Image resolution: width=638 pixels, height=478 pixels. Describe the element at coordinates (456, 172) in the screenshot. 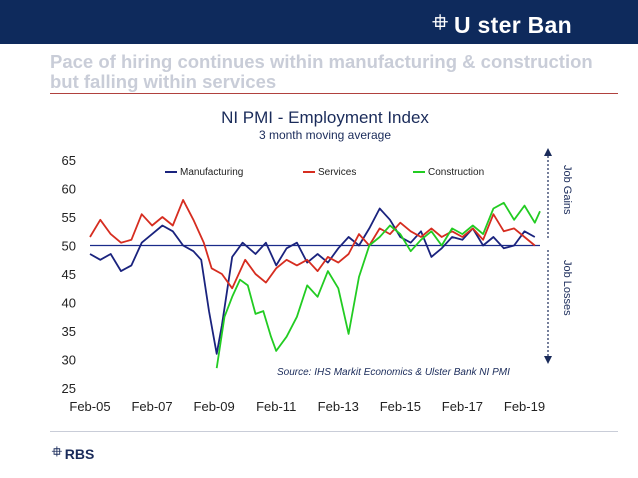

I see `legend-label-construction: Construction` at that location.